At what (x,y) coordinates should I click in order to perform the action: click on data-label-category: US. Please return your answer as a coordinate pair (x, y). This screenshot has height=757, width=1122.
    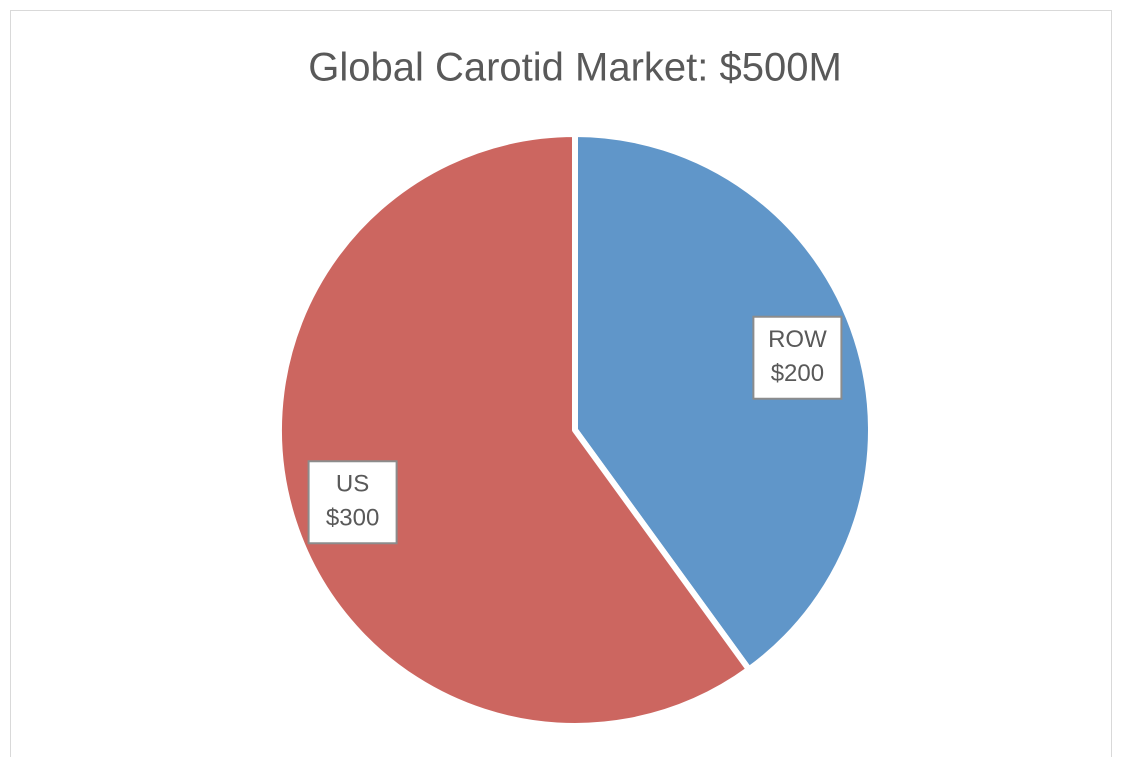
    Looking at the image, I should click on (352, 484).